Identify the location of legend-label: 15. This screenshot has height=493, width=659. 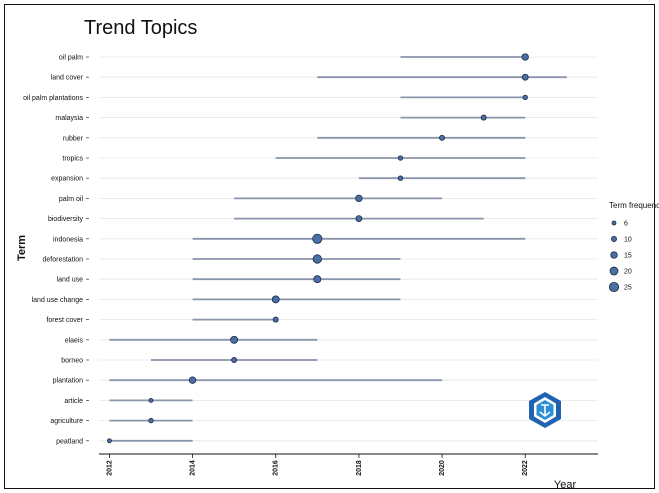
(628, 256).